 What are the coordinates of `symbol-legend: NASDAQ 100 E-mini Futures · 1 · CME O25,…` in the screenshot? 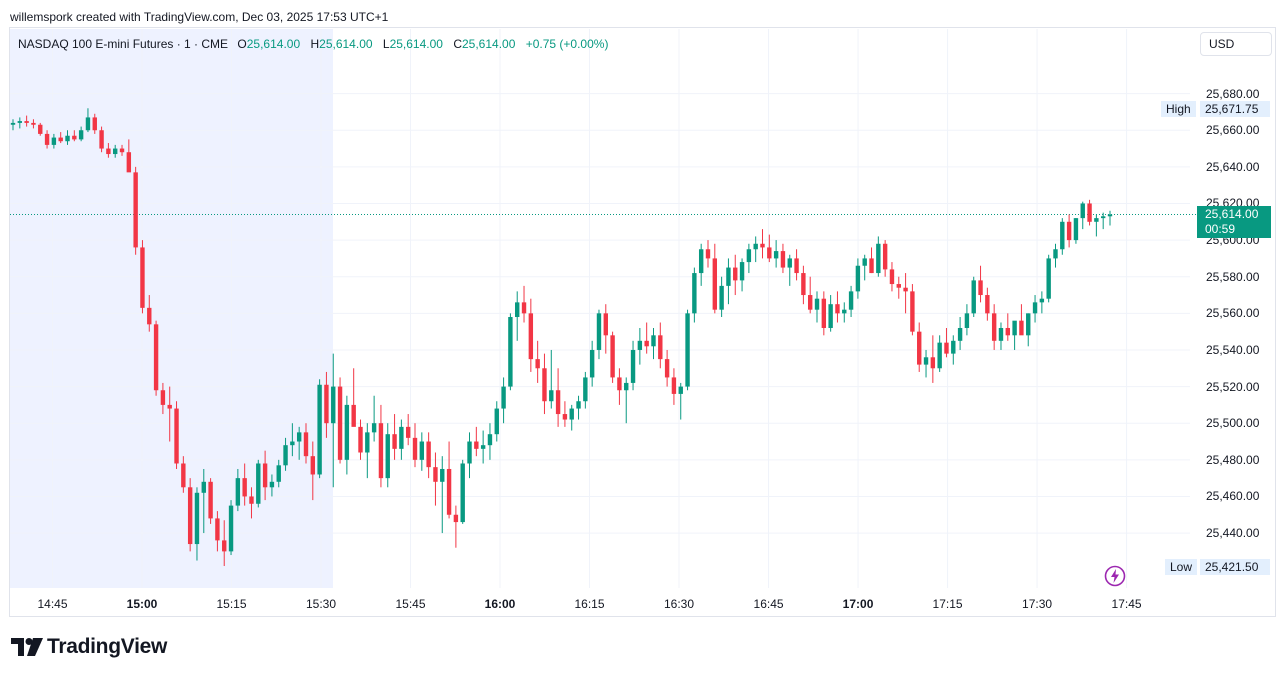 It's located at (316, 44).